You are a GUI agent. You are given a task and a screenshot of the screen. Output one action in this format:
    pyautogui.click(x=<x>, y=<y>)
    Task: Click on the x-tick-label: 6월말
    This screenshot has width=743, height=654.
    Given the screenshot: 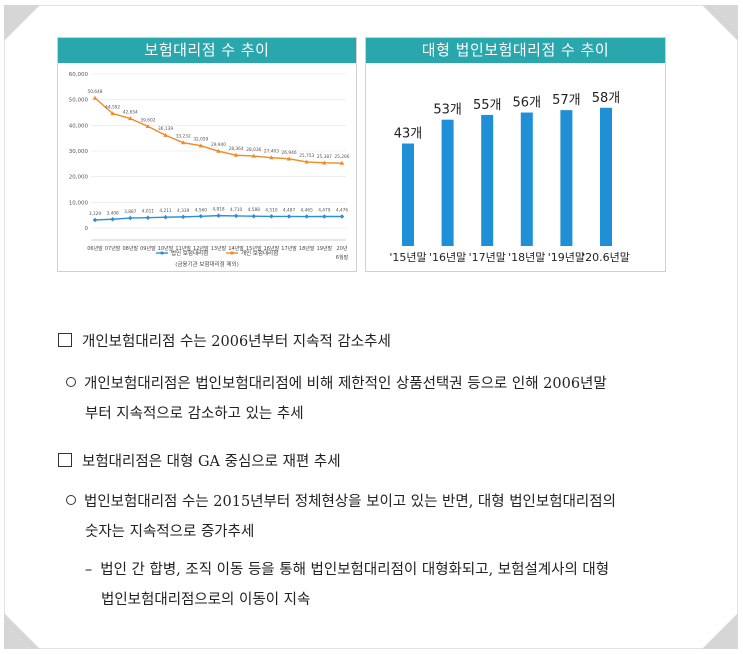 What is the action you would take?
    pyautogui.click(x=342, y=257)
    